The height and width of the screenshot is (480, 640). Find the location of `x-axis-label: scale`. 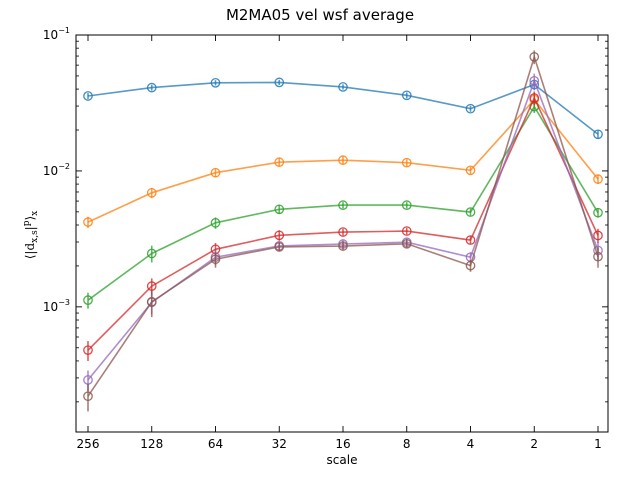

x-axis-label: scale is located at coordinates (342, 460).